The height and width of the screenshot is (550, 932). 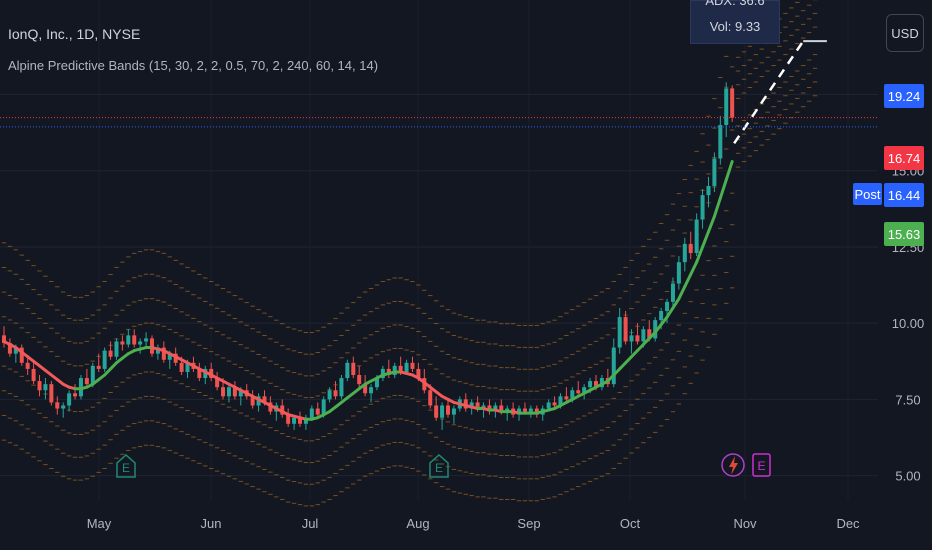 What do you see at coordinates (848, 523) in the screenshot?
I see `x-tick-label: Dec` at bounding box center [848, 523].